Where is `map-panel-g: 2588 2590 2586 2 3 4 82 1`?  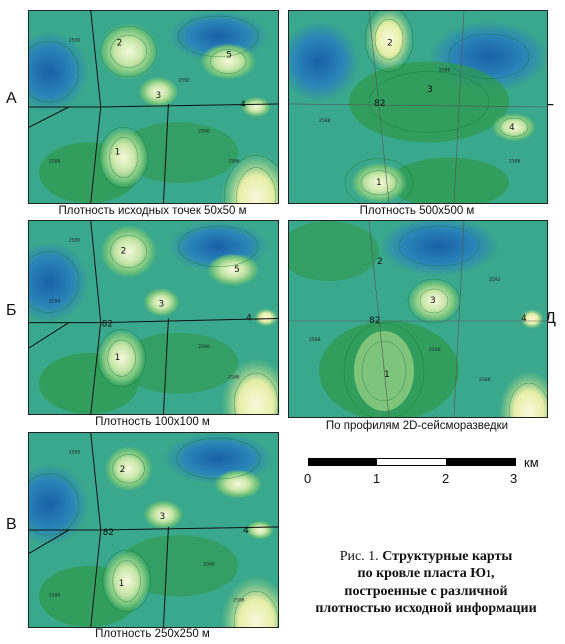 map-panel-g: 2588 2590 2586 2 3 4 82 1 is located at coordinates (418, 107).